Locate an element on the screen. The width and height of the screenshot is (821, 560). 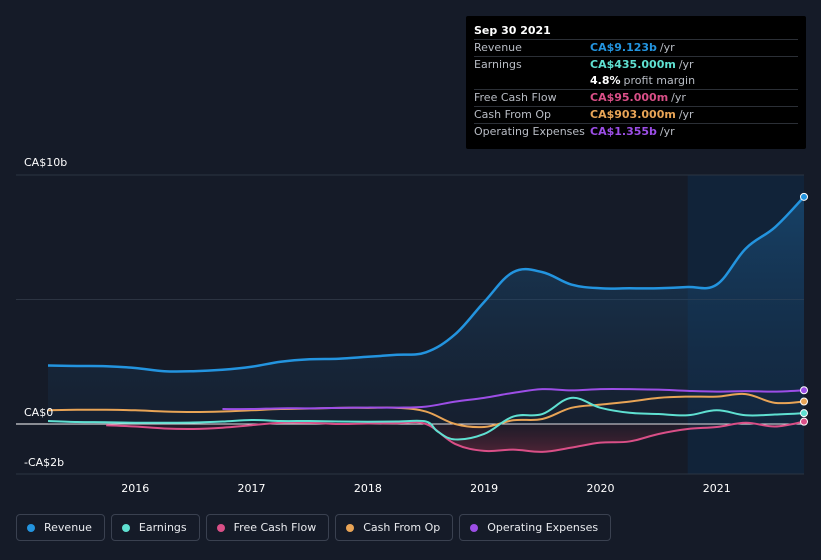
legend-label: Free Cash Flow is located at coordinates (275, 527).